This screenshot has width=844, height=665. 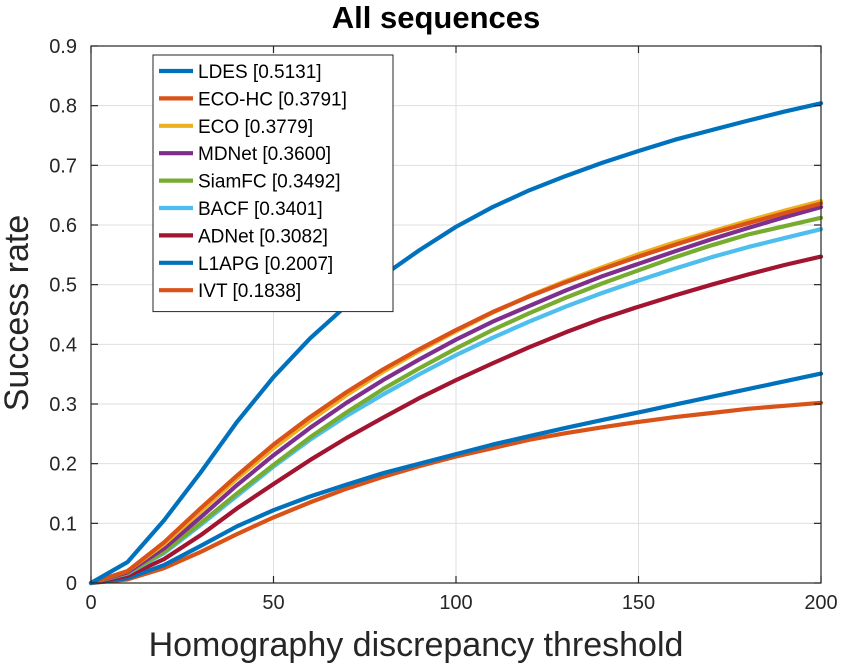 I want to click on y-tick-label: 0.1, so click(x=63, y=524).